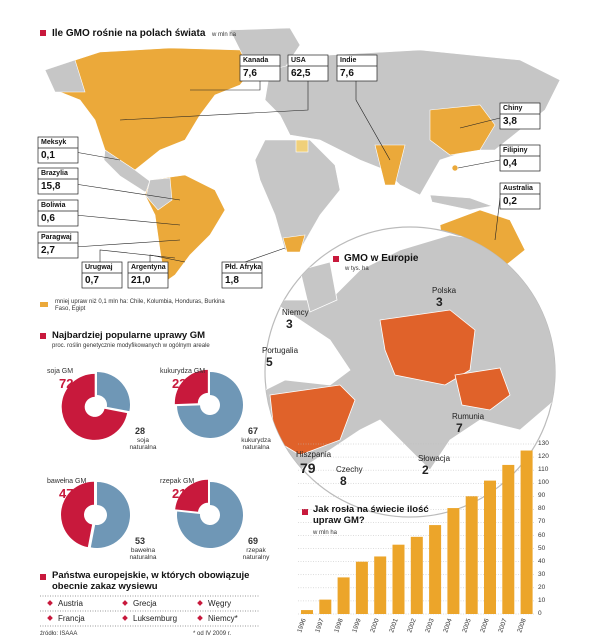 The height and width of the screenshot is (640, 597). I want to click on country-name: Paragwaj, so click(56, 237).